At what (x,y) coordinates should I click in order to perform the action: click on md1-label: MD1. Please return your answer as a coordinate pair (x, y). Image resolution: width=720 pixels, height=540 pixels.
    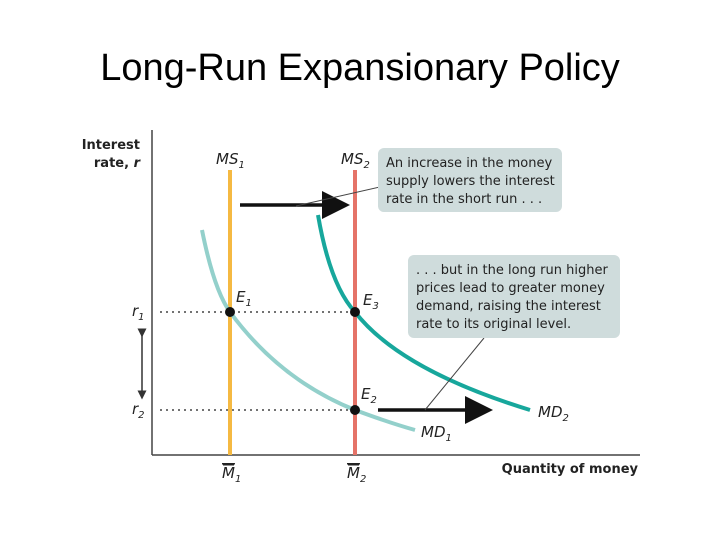
    Looking at the image, I should click on (436, 433).